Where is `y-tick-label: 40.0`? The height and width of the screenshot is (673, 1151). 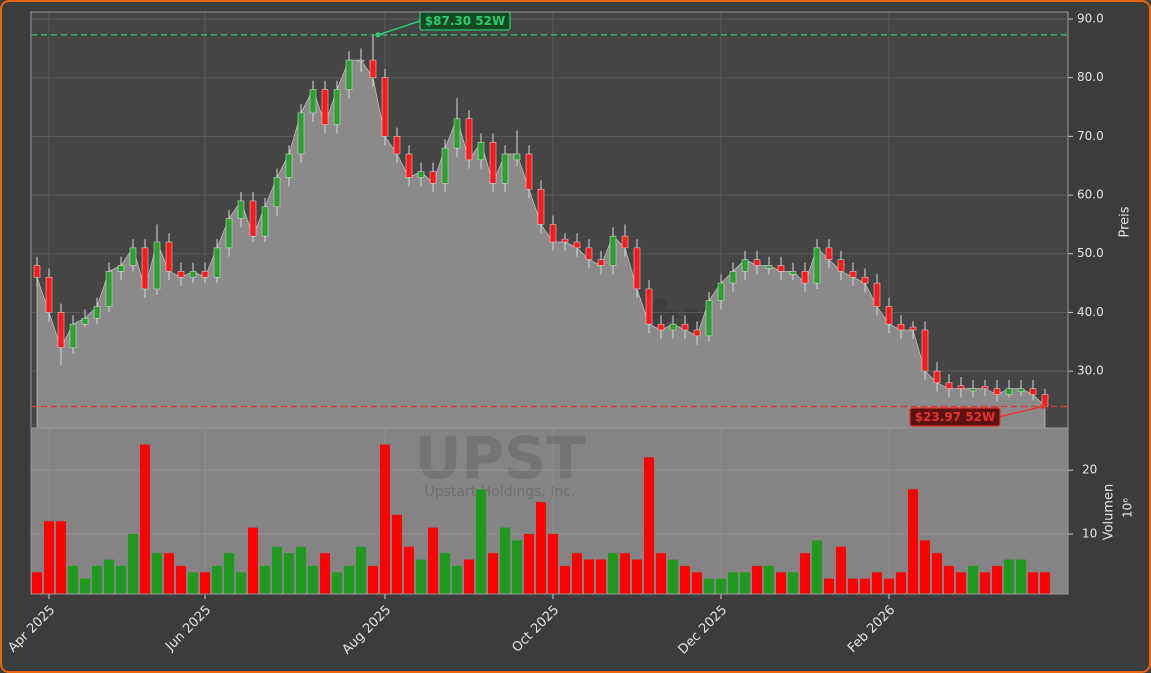
y-tick-label: 40.0 is located at coordinates (1090, 312).